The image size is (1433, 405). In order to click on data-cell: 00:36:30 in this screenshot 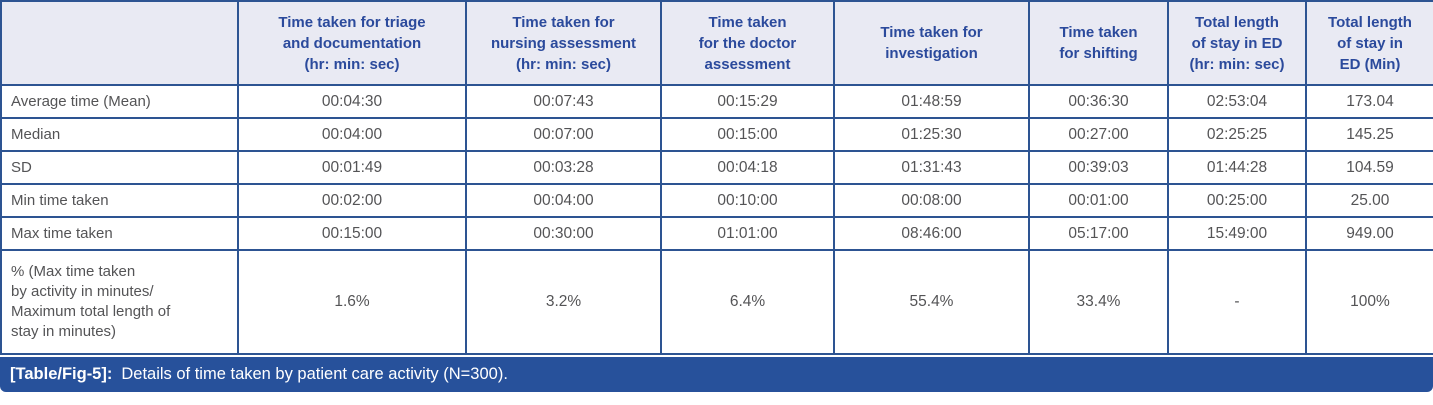, I will do `click(1098, 101)`.